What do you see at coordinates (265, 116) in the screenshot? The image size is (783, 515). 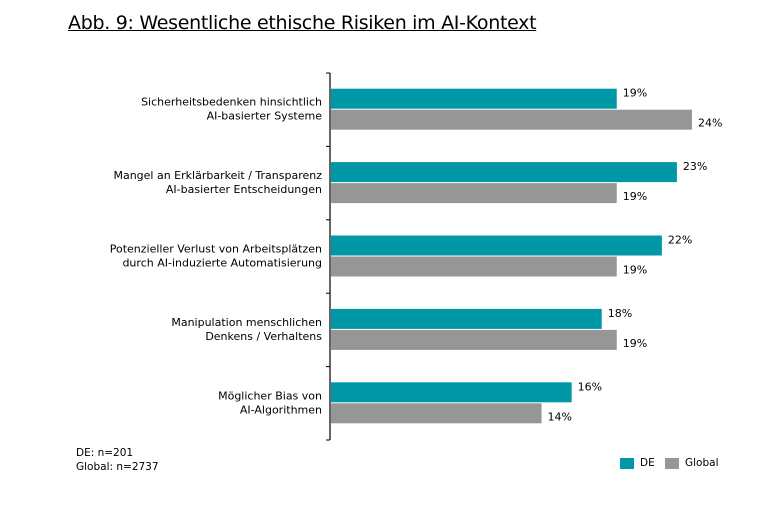 I see `category-label: AI-basierter Systeme` at bounding box center [265, 116].